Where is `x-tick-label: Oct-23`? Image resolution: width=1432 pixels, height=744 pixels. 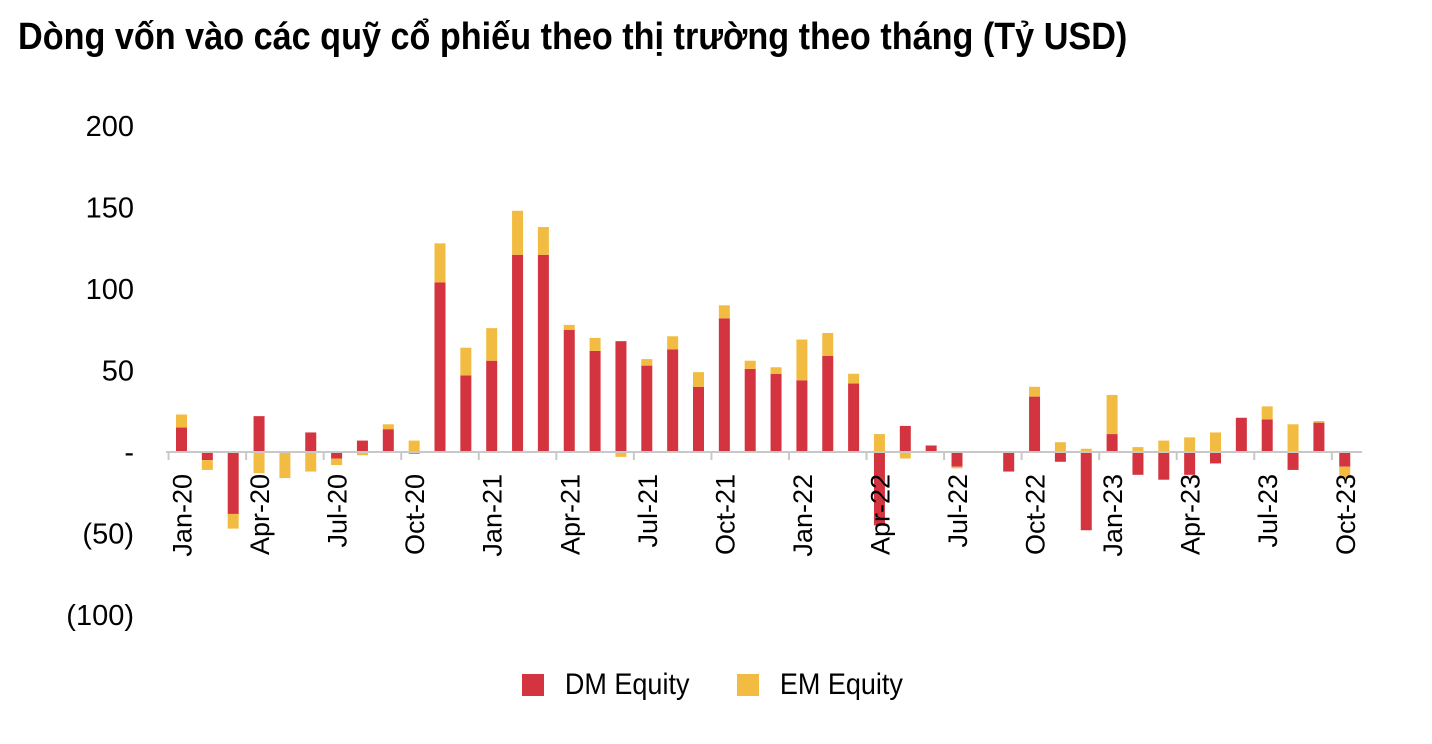
x-tick-label: Oct-23 is located at coordinates (1346, 514).